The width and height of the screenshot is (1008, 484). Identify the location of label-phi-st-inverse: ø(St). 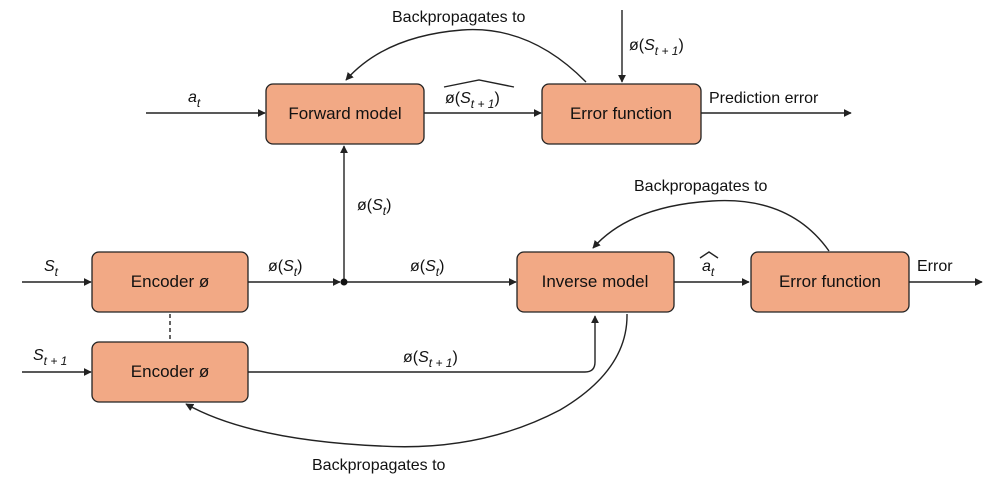
(427, 268).